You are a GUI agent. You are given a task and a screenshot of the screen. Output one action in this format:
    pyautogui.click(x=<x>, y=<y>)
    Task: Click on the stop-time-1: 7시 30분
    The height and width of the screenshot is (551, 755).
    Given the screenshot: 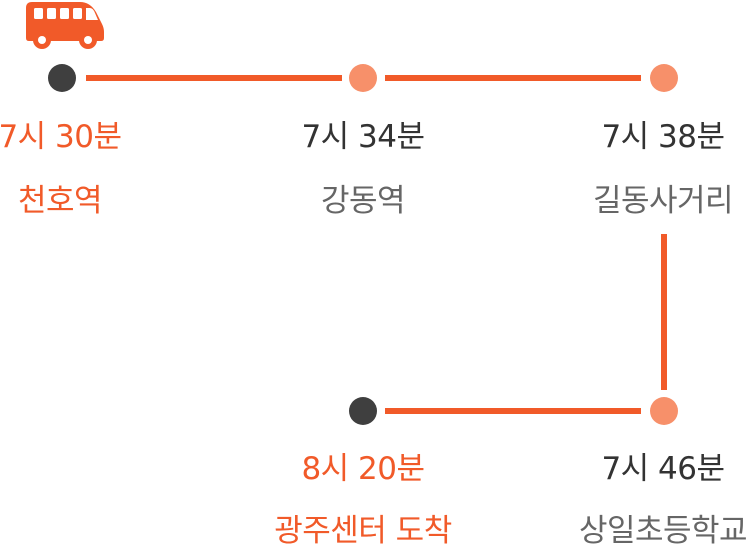 What is the action you would take?
    pyautogui.click(x=61, y=137)
    